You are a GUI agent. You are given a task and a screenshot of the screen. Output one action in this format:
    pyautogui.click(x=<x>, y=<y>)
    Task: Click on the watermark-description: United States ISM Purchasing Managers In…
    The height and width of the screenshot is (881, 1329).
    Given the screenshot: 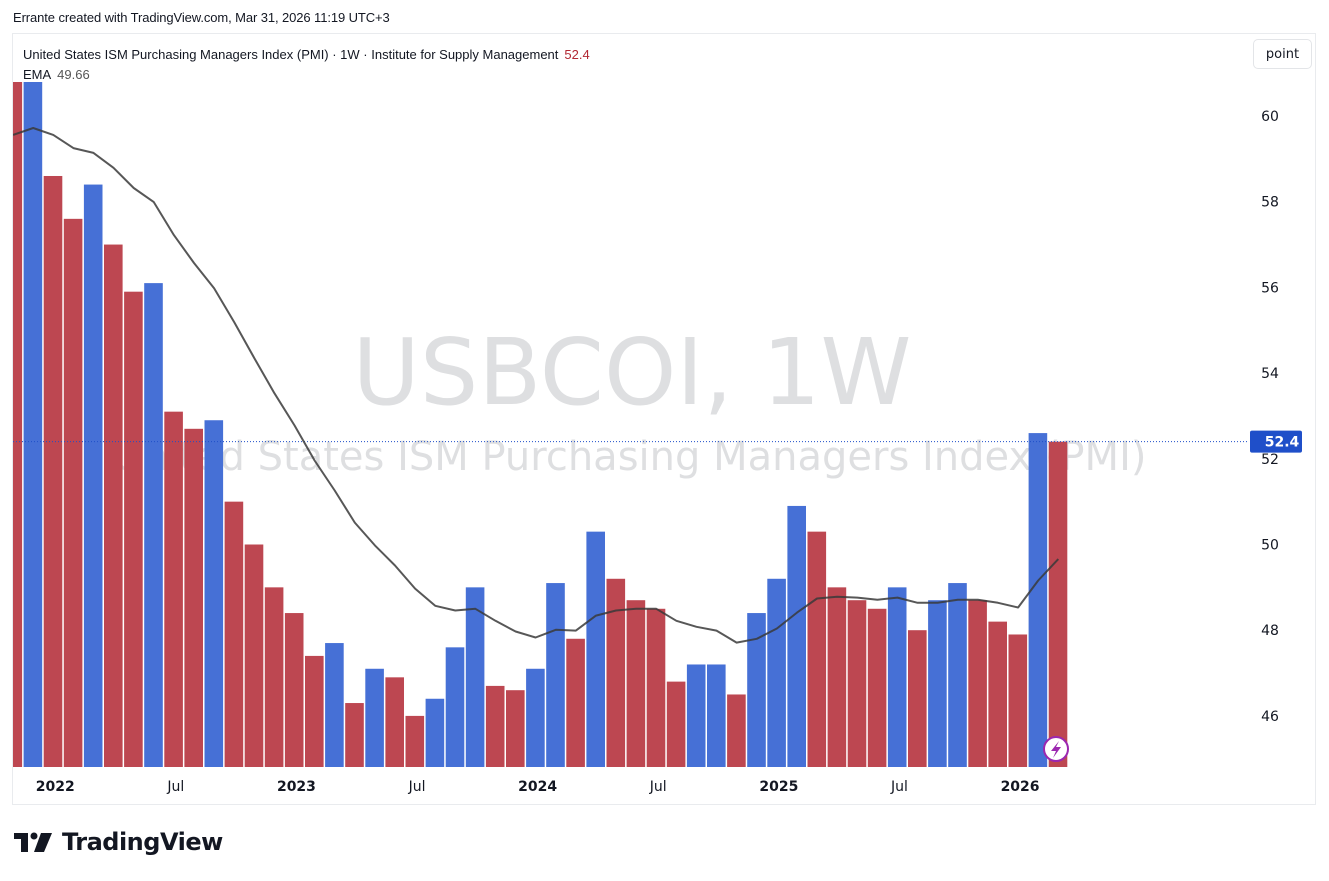 What is the action you would take?
    pyautogui.click(x=630, y=457)
    